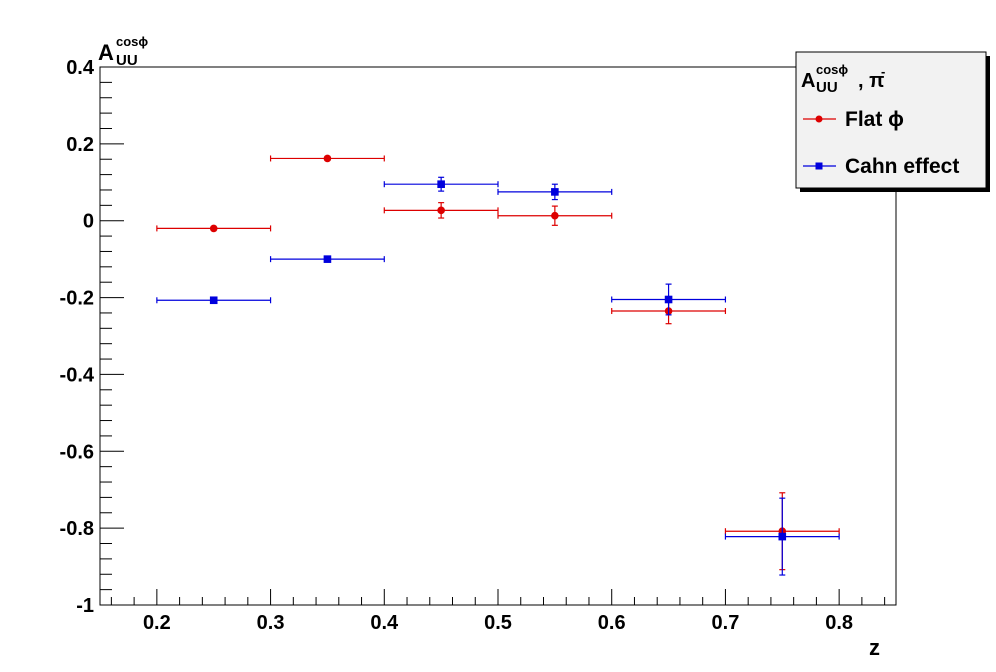 The height and width of the screenshot is (672, 996). Describe the element at coordinates (384, 623) in the screenshot. I see `x-tick-label: 0.4` at that location.